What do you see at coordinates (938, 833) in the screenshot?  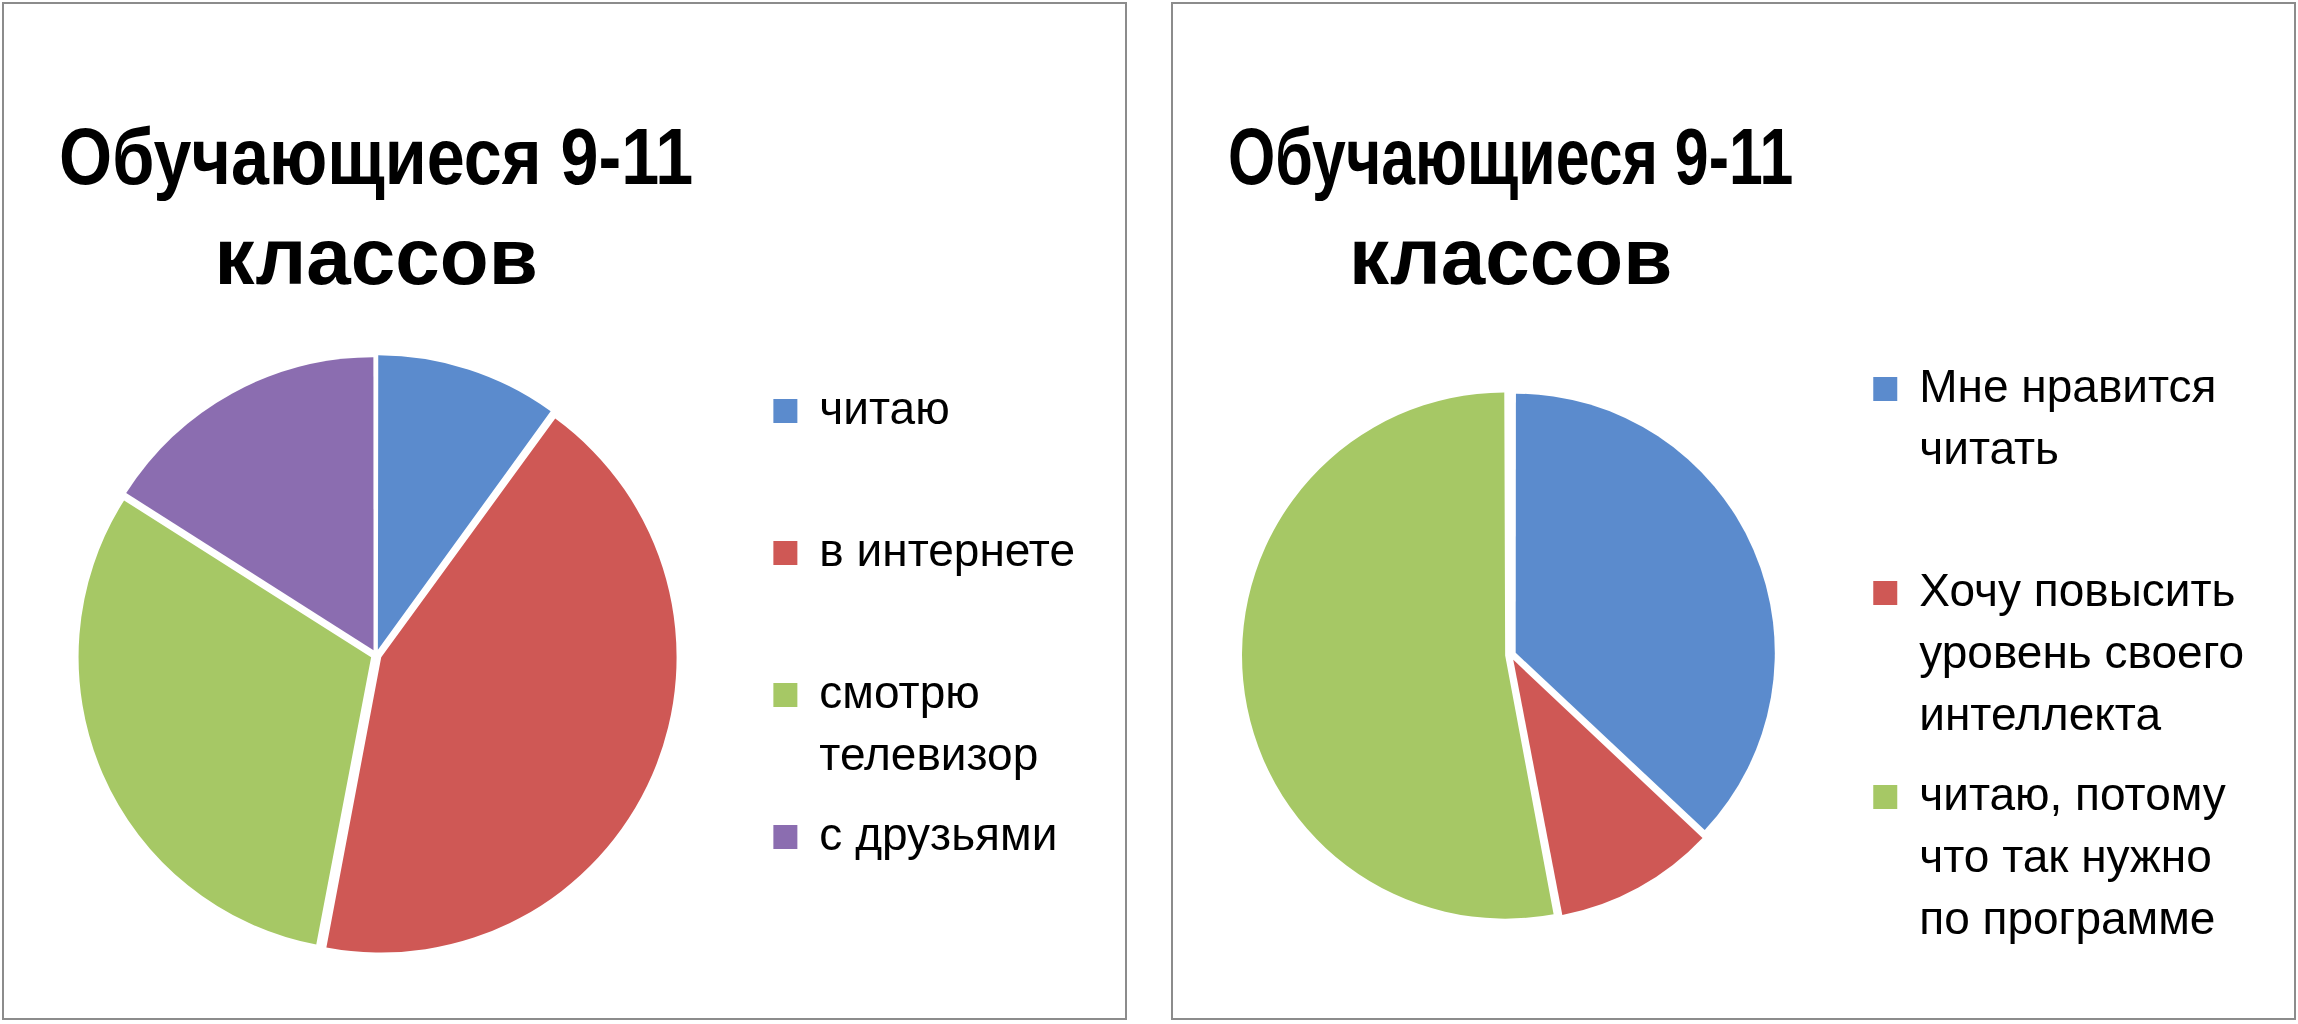 I see `legend-label: с друзьями` at bounding box center [938, 833].